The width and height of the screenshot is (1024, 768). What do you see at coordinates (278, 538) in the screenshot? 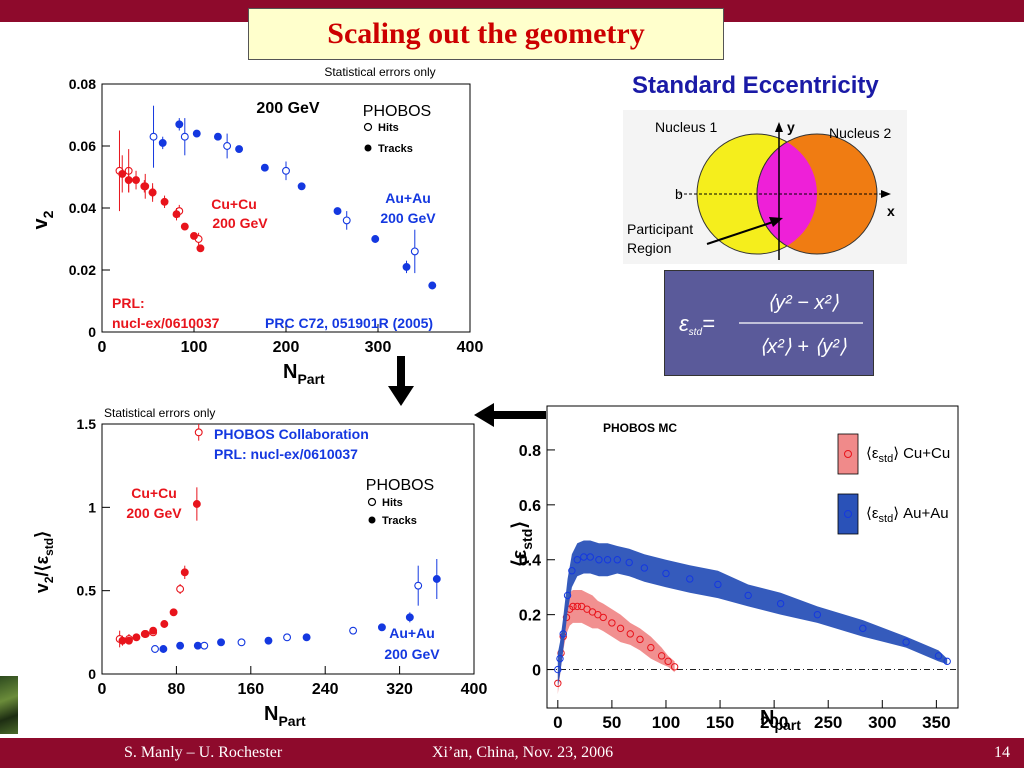
I see `data-points` at bounding box center [278, 538].